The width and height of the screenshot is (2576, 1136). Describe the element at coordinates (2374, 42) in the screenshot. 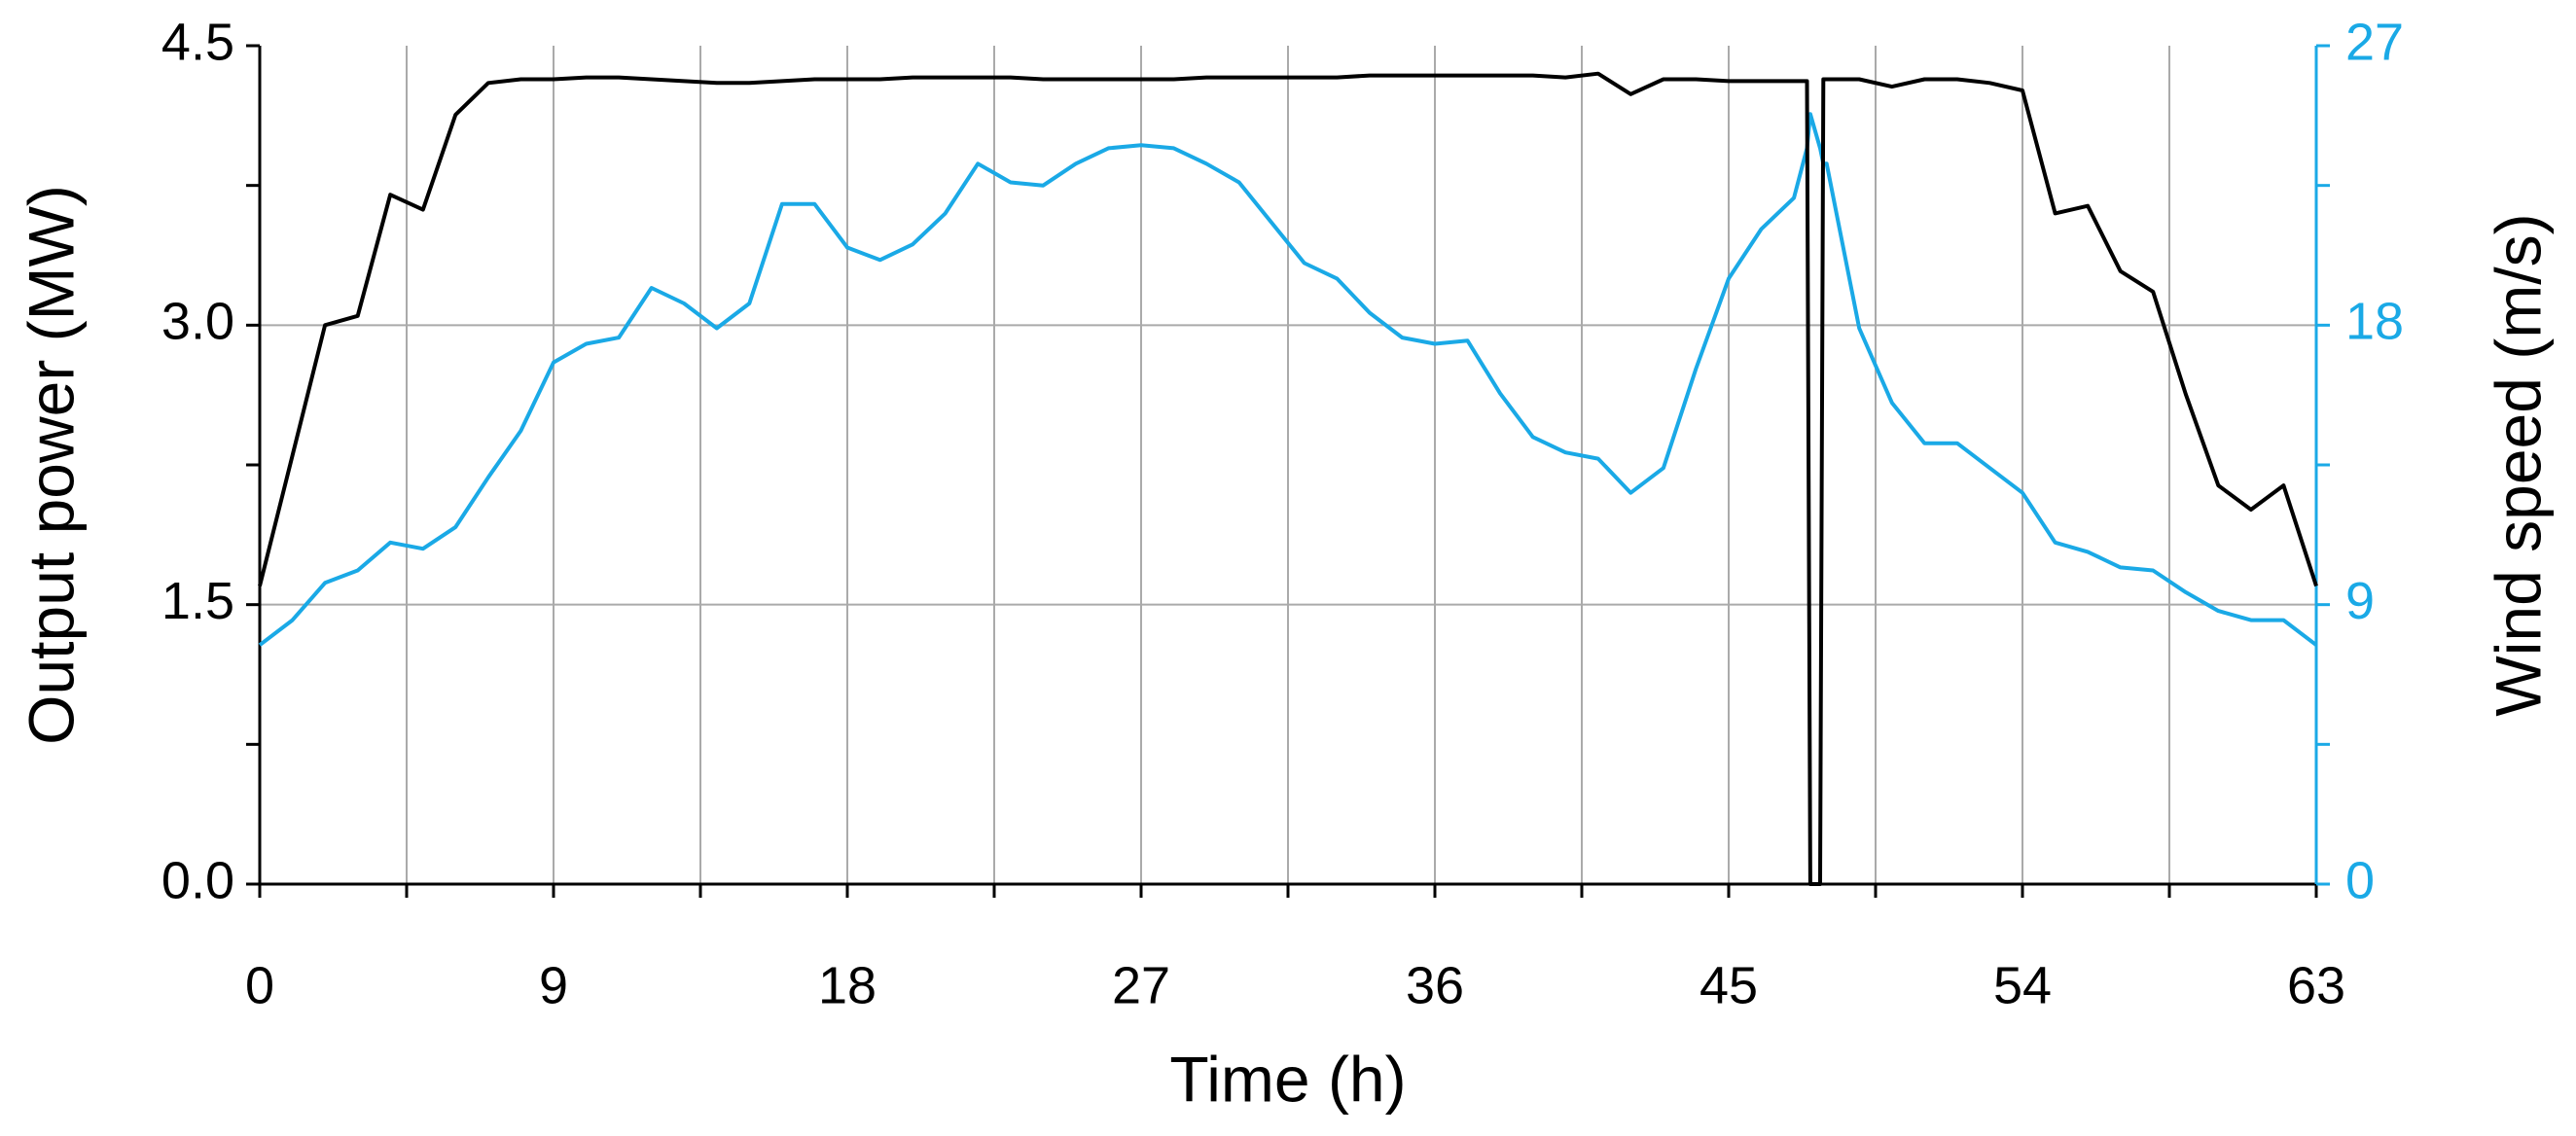

I see `y2-tick-label: 27` at that location.